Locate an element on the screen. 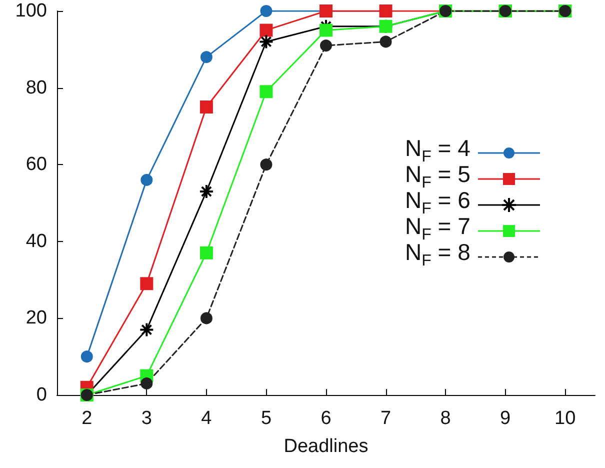 This screenshot has width=605, height=468. x-tick-label: 3 is located at coordinates (146, 418).